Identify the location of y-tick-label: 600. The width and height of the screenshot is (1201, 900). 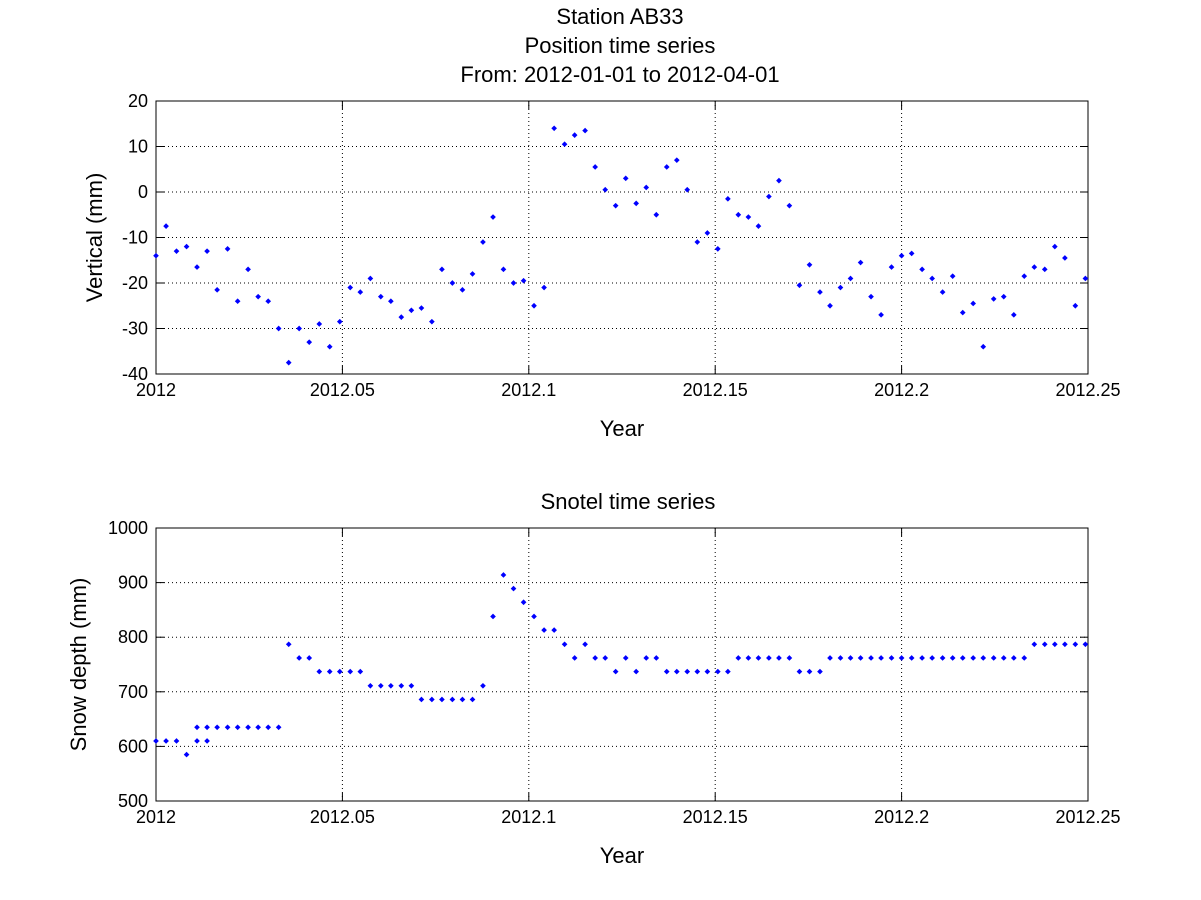
(133, 746).